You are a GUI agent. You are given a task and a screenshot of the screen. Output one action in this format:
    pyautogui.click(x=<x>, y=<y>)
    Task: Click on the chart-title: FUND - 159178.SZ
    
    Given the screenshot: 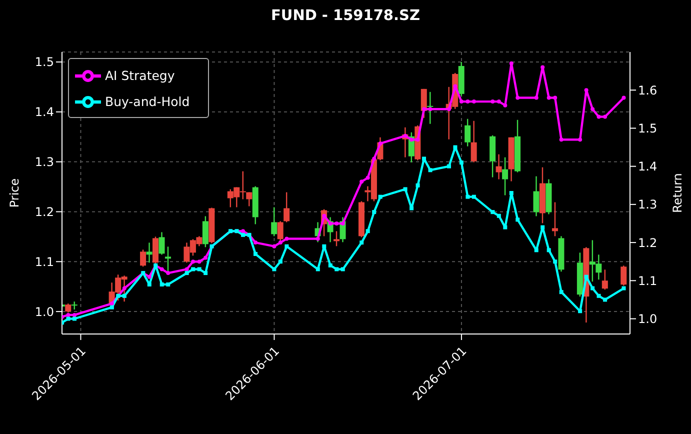 What is the action you would take?
    pyautogui.click(x=345, y=16)
    